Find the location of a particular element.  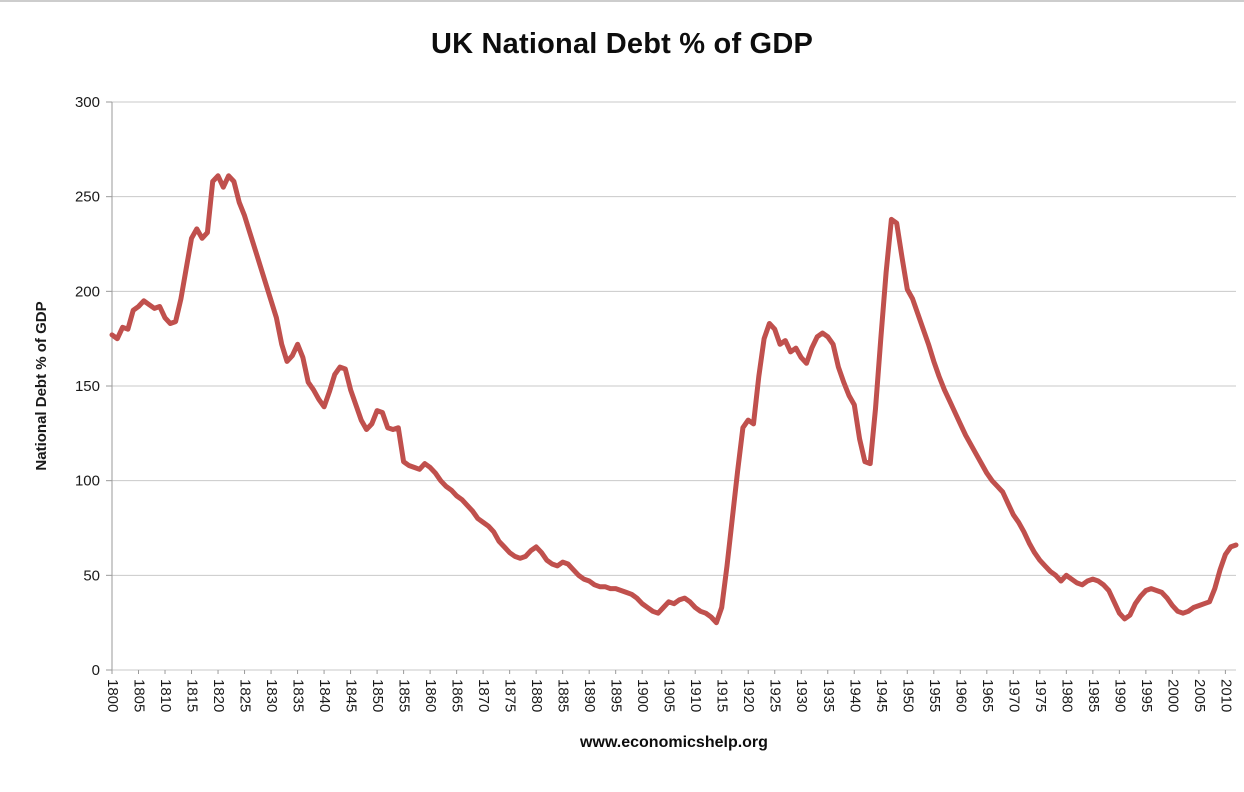

x-tick-label: 1950 is located at coordinates (907, 695).